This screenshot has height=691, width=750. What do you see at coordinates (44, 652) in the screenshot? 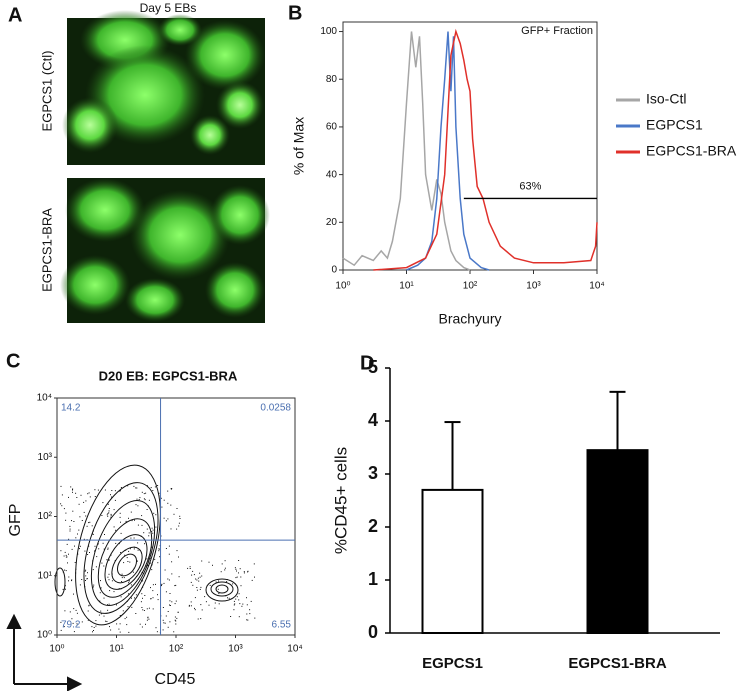
I see `axis-arrows` at bounding box center [44, 652].